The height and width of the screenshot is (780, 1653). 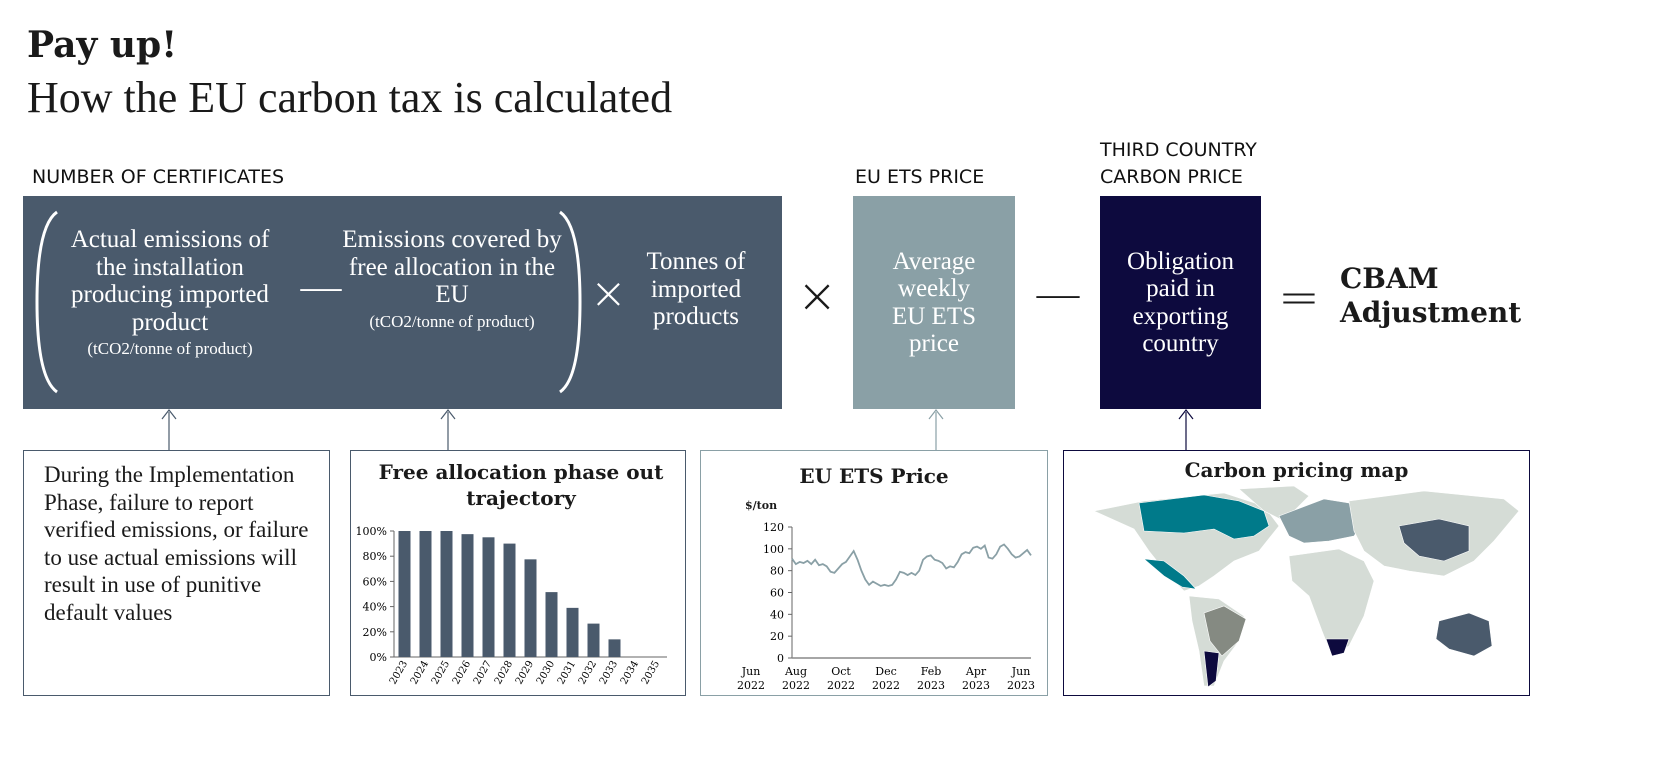 I want to click on minus-operator-2: —, so click(x=1058, y=294).